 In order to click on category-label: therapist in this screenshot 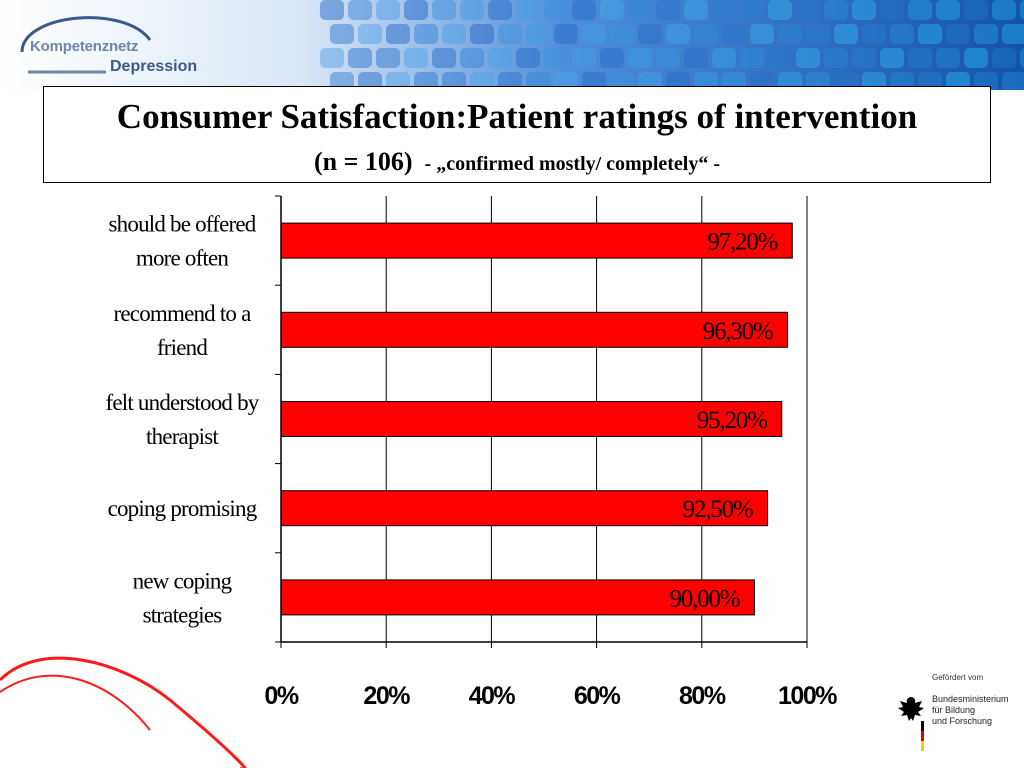, I will do `click(182, 436)`.